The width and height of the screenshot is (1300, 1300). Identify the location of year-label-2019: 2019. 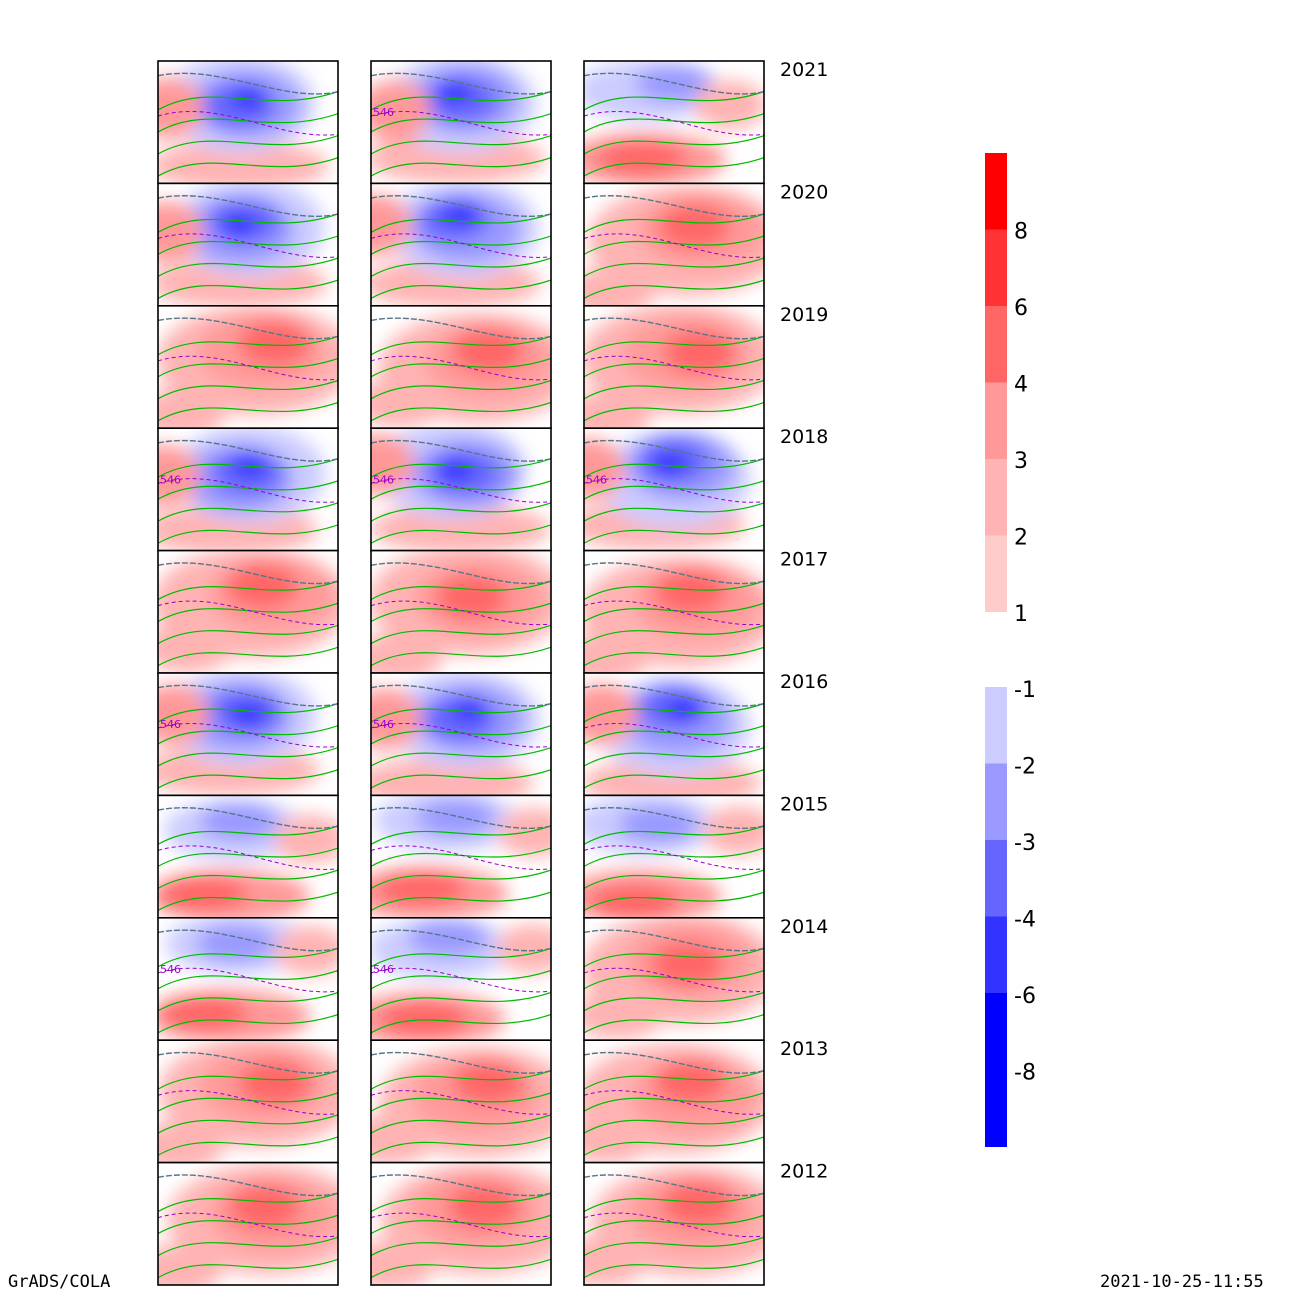
(804, 315).